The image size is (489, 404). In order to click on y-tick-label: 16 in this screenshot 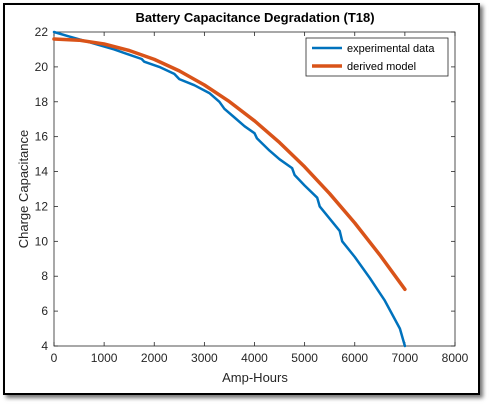, I will do `click(42, 137)`.